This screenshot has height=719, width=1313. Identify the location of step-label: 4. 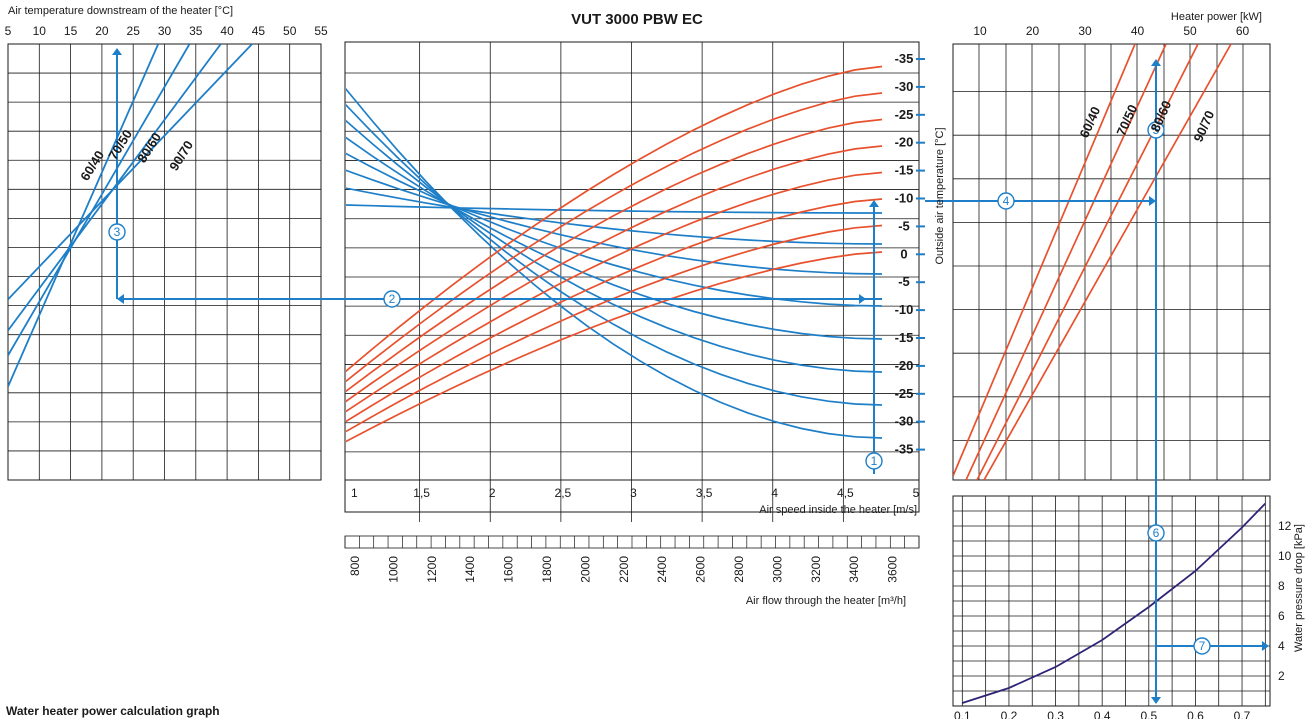
(1006, 201).